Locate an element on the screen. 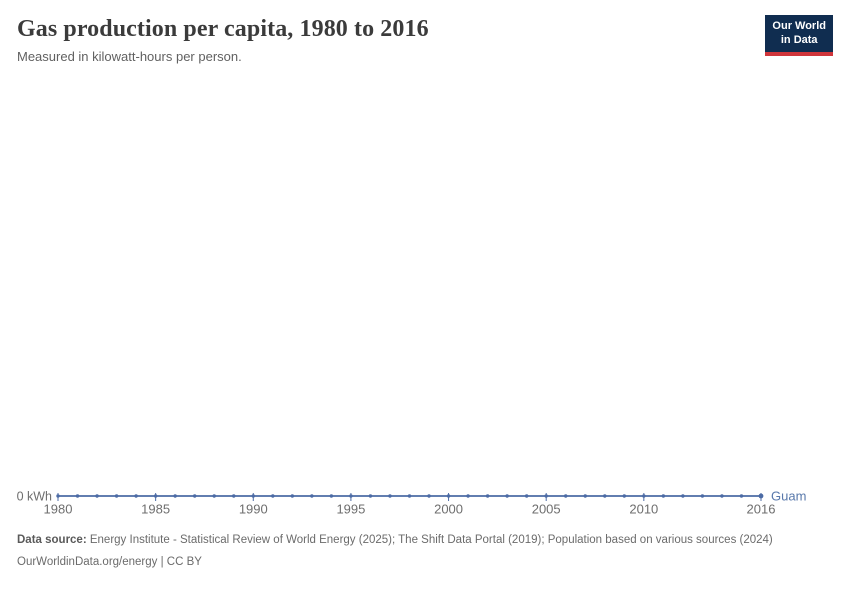 The height and width of the screenshot is (600, 850). owid-logo: Our World in Data is located at coordinates (799, 35).